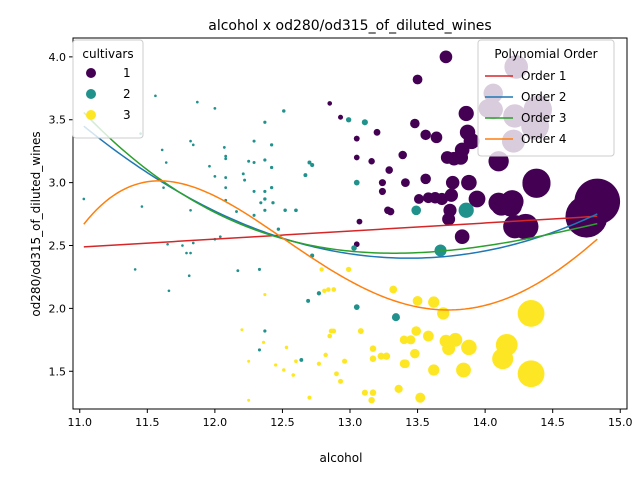 The width and height of the screenshot is (640, 480). What do you see at coordinates (147, 422) in the screenshot?
I see `x-tick-label: 11.5` at bounding box center [147, 422].